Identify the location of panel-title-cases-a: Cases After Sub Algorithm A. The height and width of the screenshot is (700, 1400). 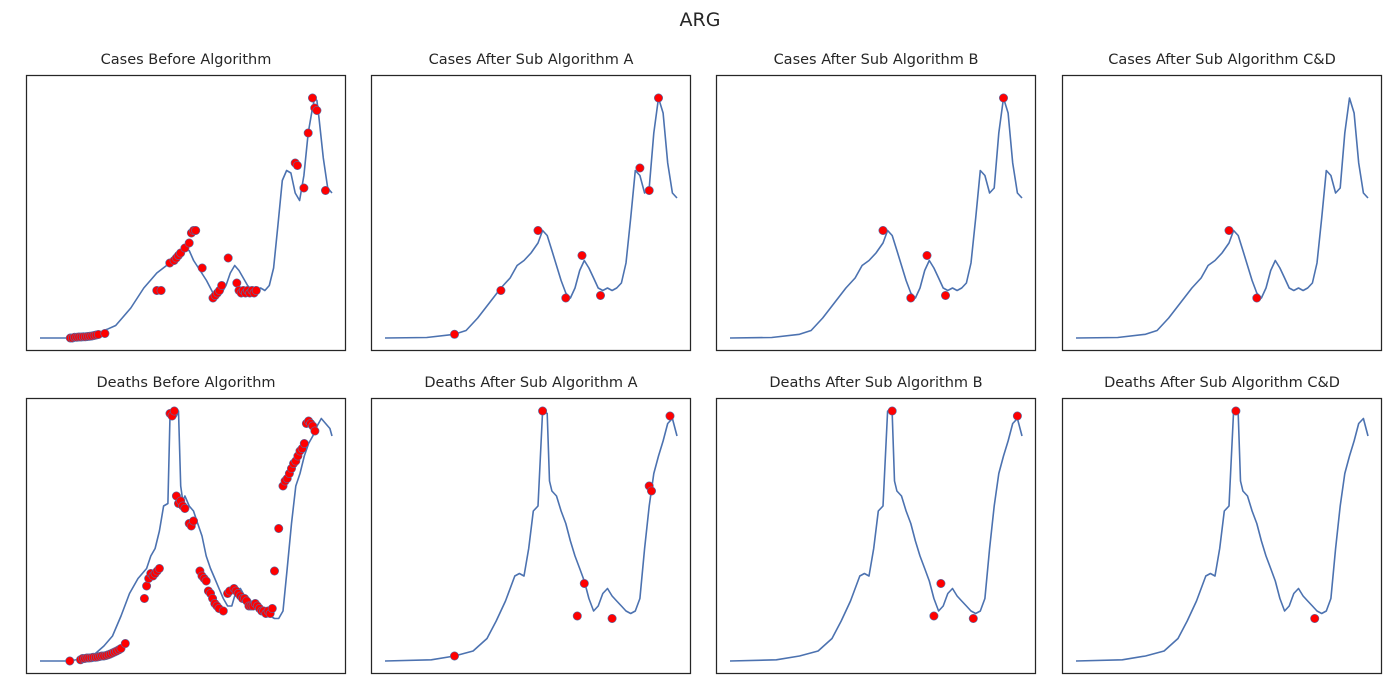
(531, 60).